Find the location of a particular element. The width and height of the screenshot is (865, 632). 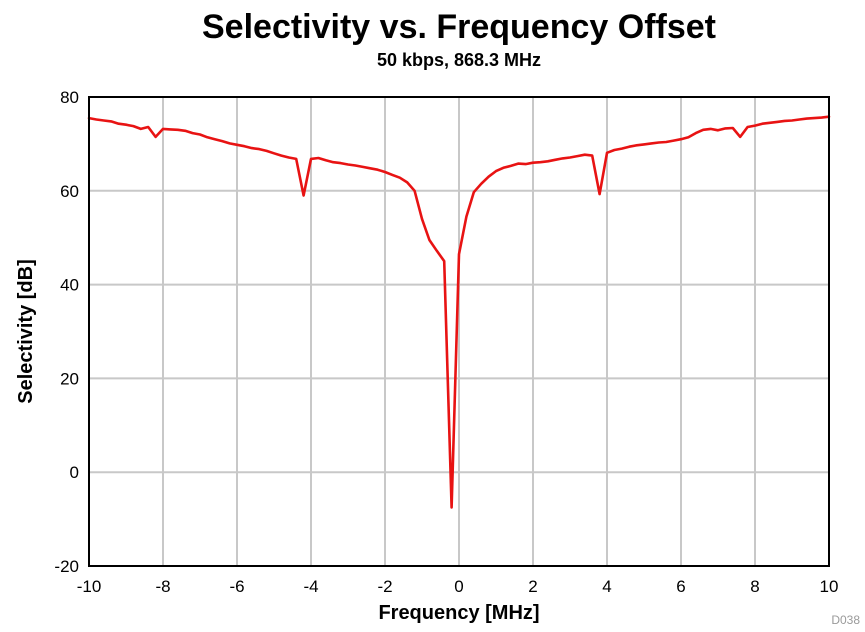

x-axis-ticks: -10 -8 -6 -4 -2 0 2 4 6 8 10 is located at coordinates (458, 586).